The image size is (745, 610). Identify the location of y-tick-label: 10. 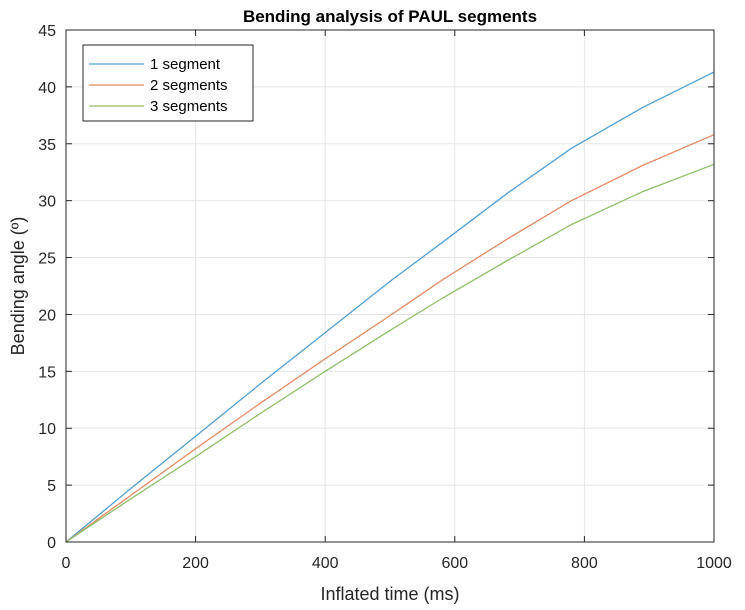
(47, 429).